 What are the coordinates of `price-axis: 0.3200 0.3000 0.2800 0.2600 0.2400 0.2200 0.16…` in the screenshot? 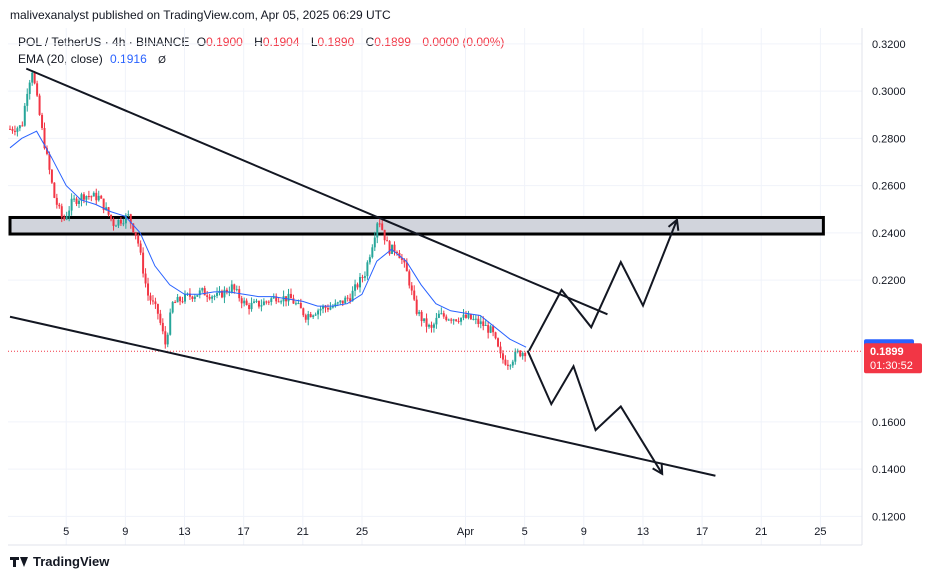 It's located at (889, 281).